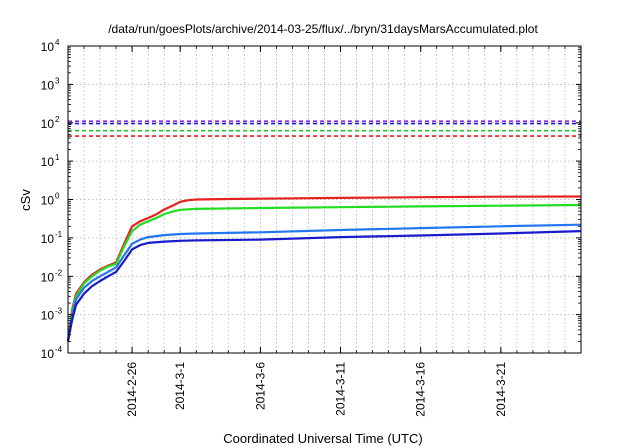 The height and width of the screenshot is (448, 640). Describe the element at coordinates (59, 272) in the screenshot. I see `y-tick-exponent: -2` at that location.